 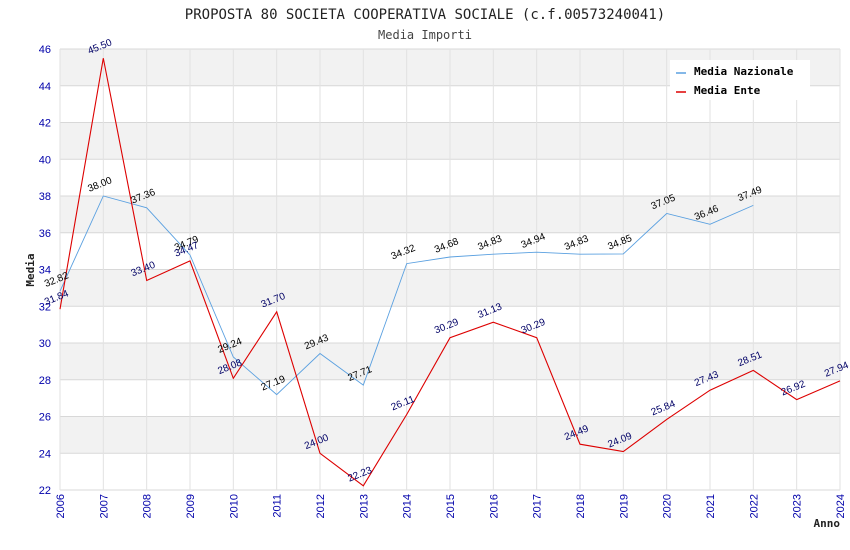 What do you see at coordinates (45, 87) in the screenshot?
I see `y-tick-label: 44` at bounding box center [45, 87].